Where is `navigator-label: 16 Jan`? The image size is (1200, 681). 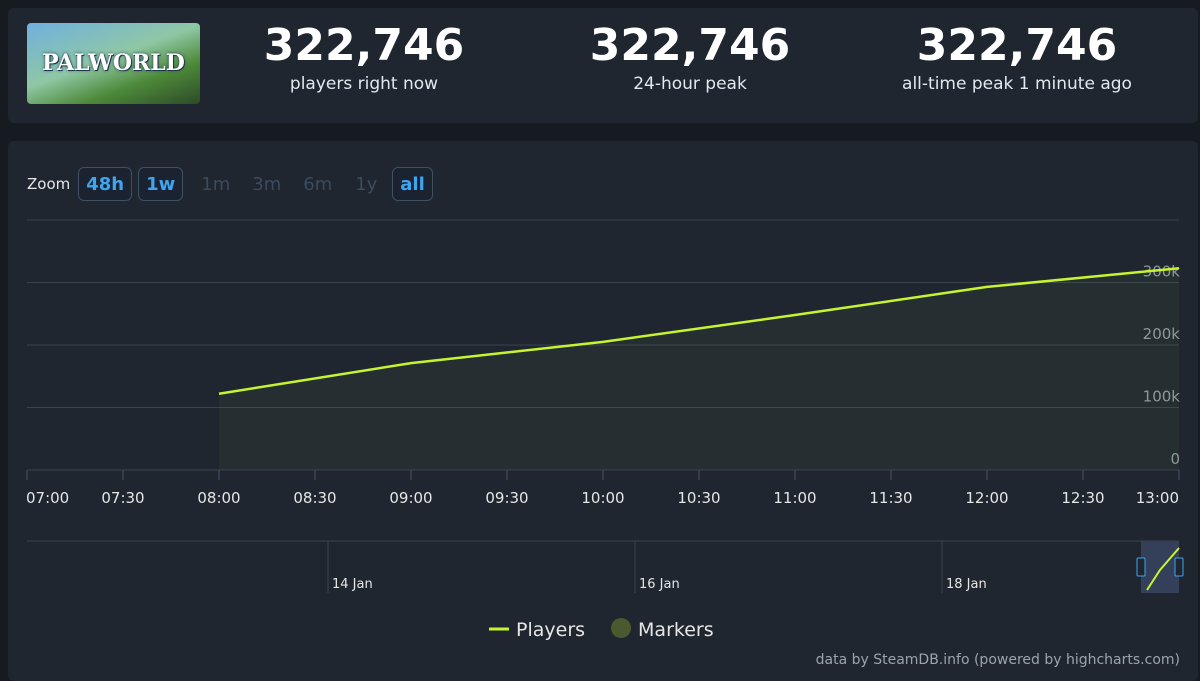
navigator-label: 16 Jan is located at coordinates (659, 584).